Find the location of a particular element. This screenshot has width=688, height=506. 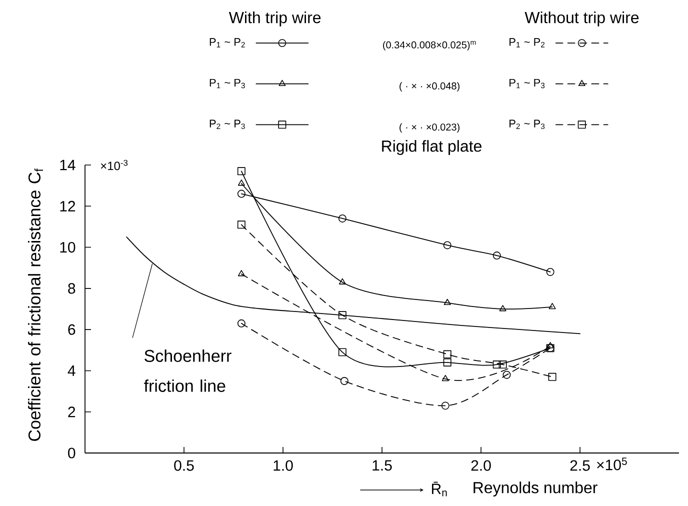

text: (0.34×0.008×0.025)$^{m}$ is located at coordinates (429, 45).